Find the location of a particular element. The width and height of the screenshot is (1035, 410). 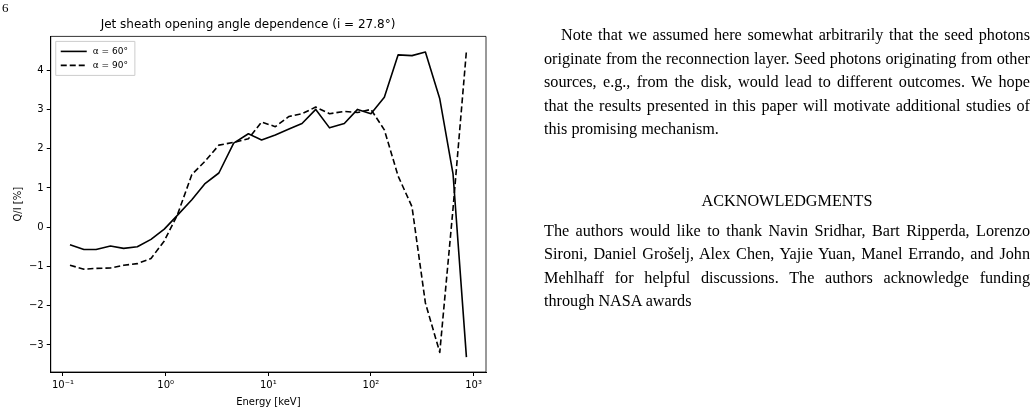

y-axis-title: Q/I [%] is located at coordinates (17, 204).